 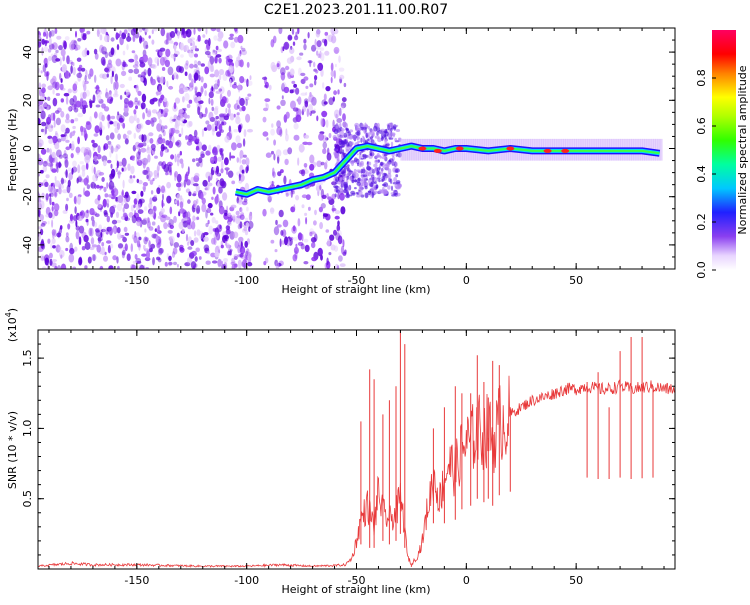 What do you see at coordinates (11, 325) in the screenshot?
I see `svg-text: (x104)` at bounding box center [11, 325].